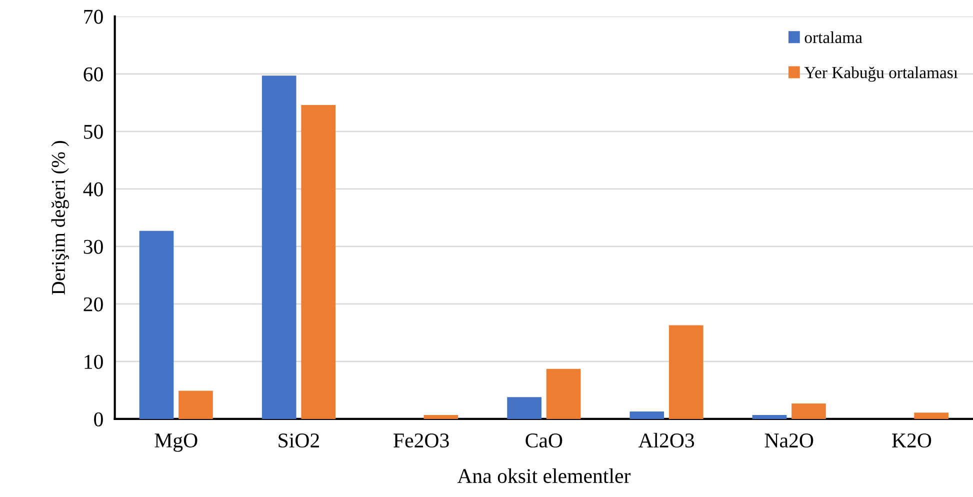 The image size is (973, 497). Describe the element at coordinates (93, 189) in the screenshot. I see `y-tick-label: 40` at that location.